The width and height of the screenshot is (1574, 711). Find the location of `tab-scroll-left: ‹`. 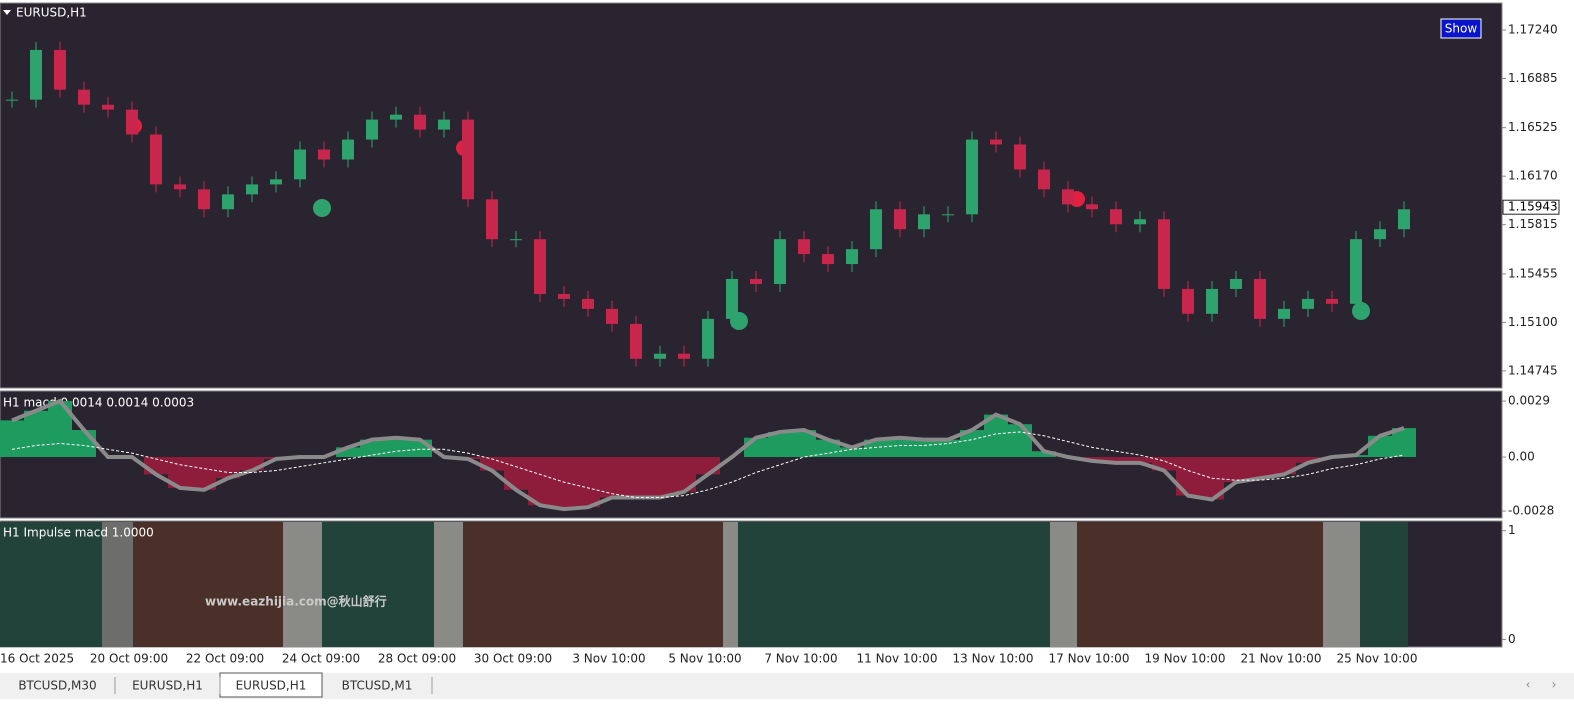

tab-scroll-left: ‹ is located at coordinates (1528, 685).